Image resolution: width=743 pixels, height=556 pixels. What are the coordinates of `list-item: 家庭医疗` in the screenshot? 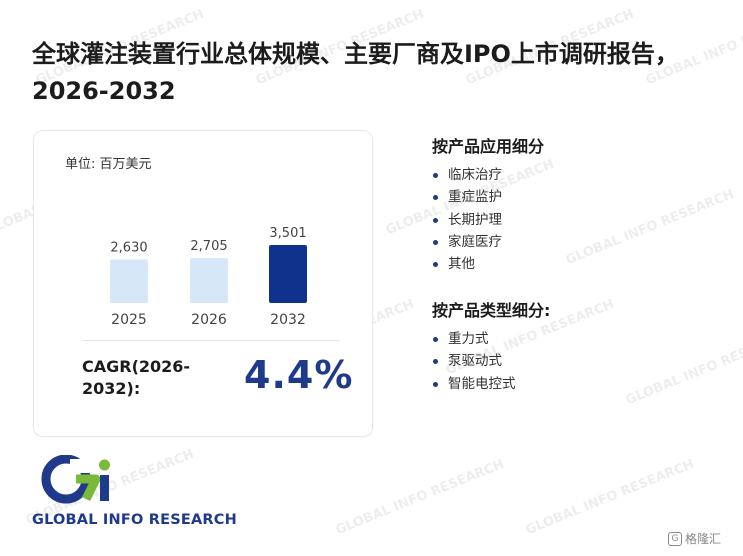 It's located at (467, 242).